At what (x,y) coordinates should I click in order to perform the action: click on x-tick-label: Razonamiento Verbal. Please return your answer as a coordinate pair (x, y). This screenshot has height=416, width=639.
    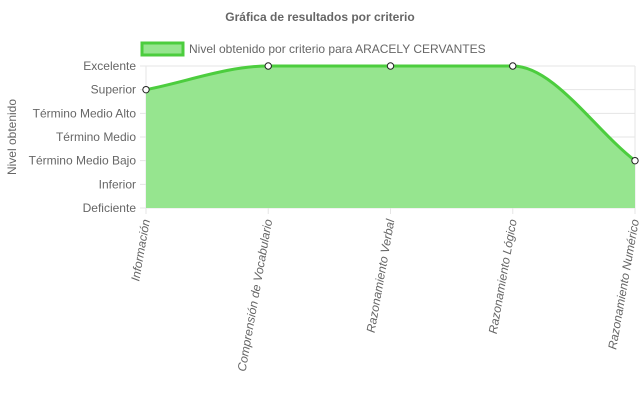
    Looking at the image, I should click on (381, 276).